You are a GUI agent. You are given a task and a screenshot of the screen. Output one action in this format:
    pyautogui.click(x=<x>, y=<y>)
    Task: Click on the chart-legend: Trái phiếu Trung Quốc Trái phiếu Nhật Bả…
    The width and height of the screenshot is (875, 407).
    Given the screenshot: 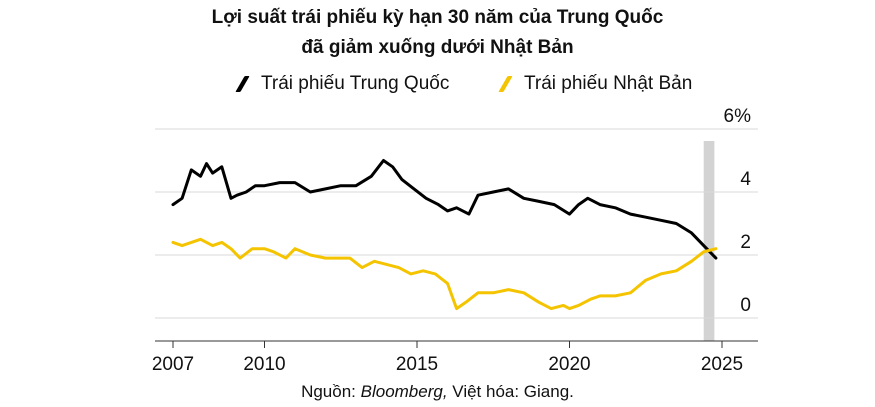 What is the action you would take?
    pyautogui.click(x=437, y=84)
    